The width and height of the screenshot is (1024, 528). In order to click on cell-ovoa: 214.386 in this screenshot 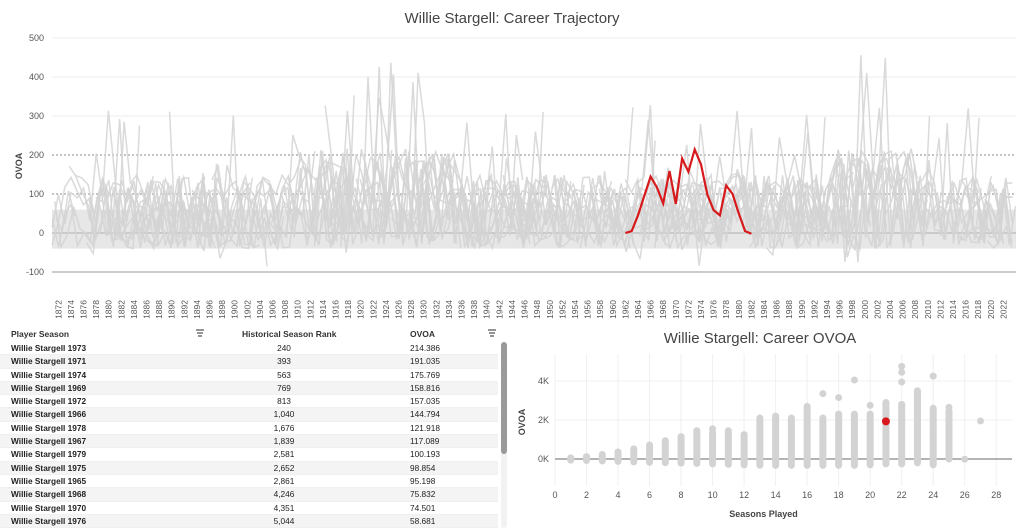, I will do `click(425, 348)`.